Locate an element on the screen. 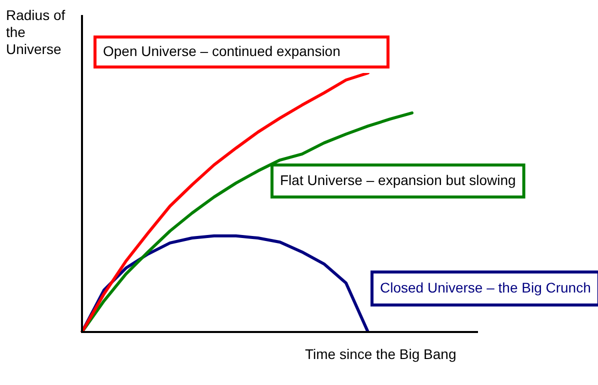 Image resolution: width=598 pixels, height=385 pixels. series-label: Flat Universe – expansion but slowing is located at coordinates (398, 180).